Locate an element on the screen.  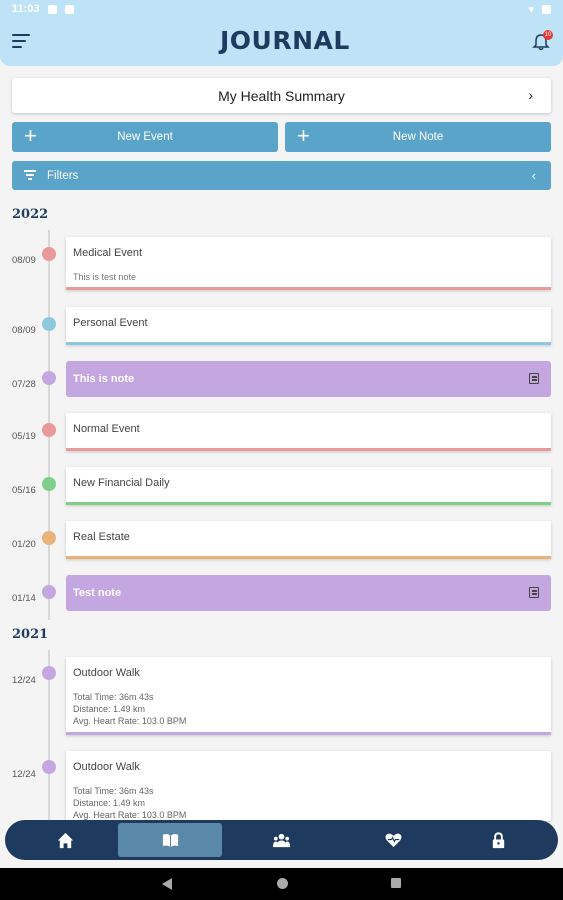
bottom-navigation is located at coordinates (281, 840).